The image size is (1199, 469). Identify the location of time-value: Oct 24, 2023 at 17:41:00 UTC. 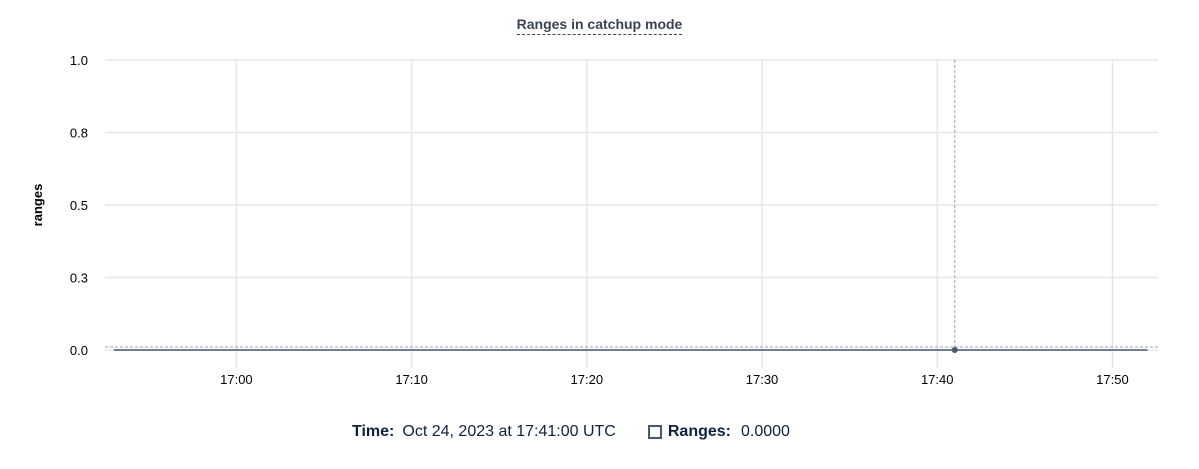
(509, 431).